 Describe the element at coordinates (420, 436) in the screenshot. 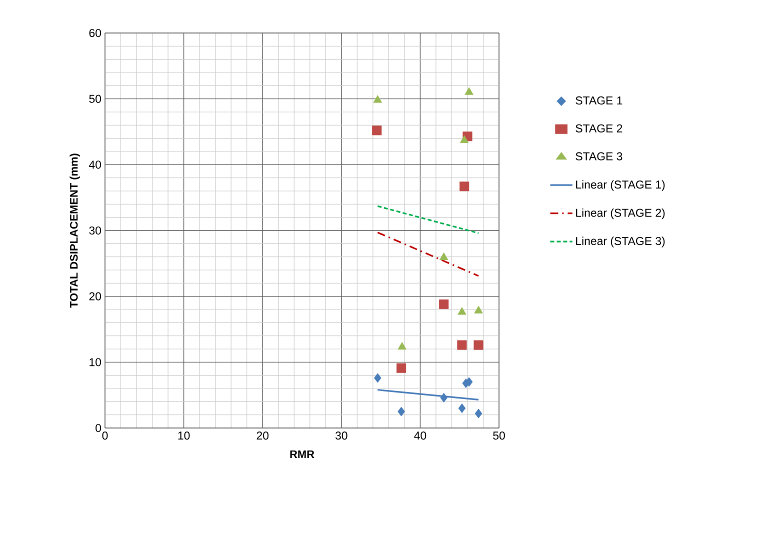

I see `x-tick-label: 40` at that location.